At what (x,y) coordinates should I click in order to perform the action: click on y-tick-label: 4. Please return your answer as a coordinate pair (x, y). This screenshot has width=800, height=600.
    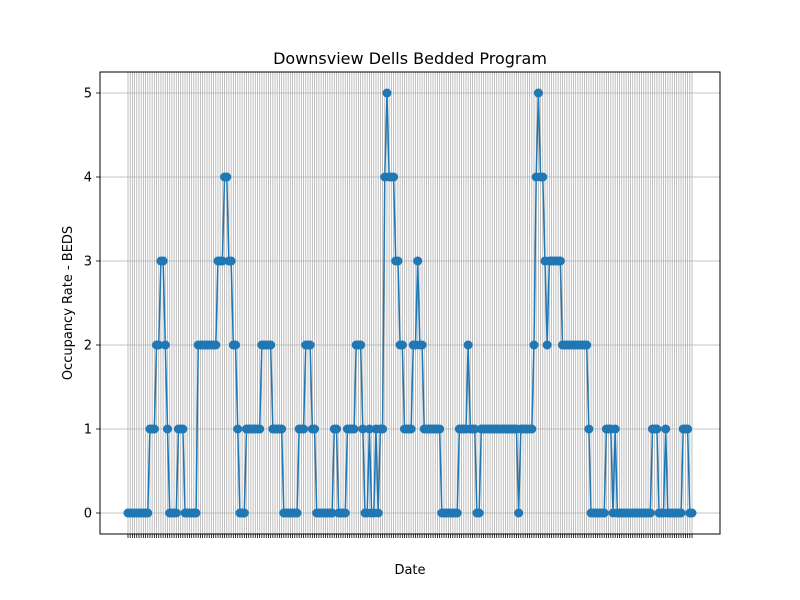
    Looking at the image, I should click on (88, 178).